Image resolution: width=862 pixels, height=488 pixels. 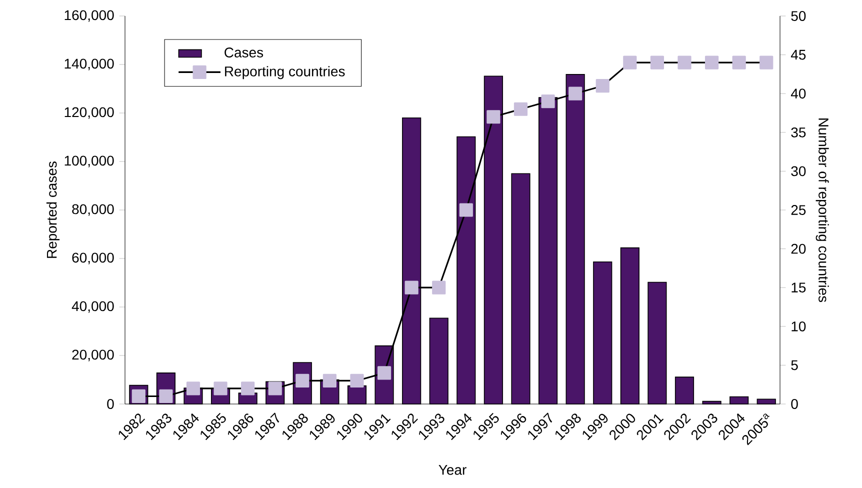 I want to click on y-tick-label: 80,000, so click(x=93, y=210).